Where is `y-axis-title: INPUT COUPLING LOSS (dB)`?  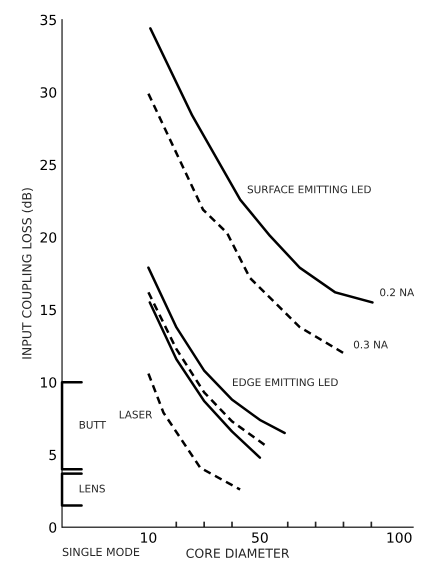 y-axis-title: INPUT COUPLING LOSS (dB) is located at coordinates (27, 273).